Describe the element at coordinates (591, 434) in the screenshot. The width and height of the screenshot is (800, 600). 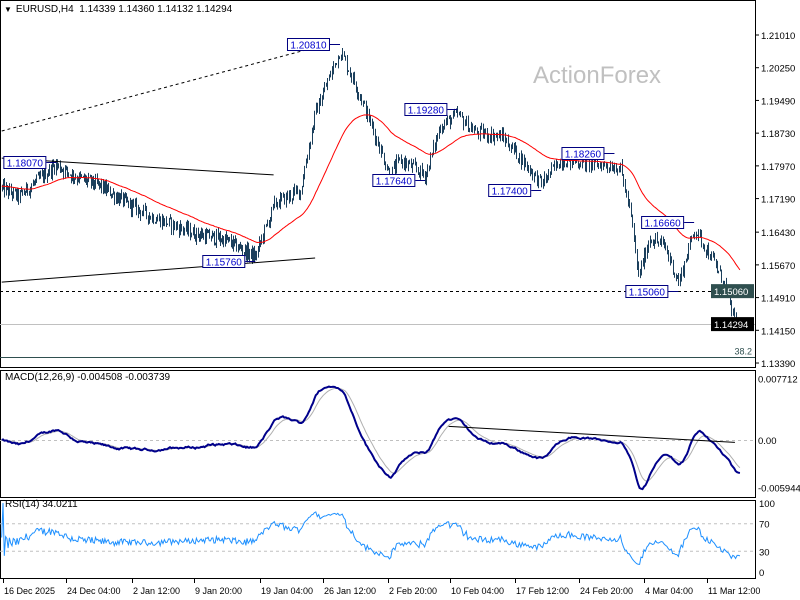
I see `macd-trendline` at that location.